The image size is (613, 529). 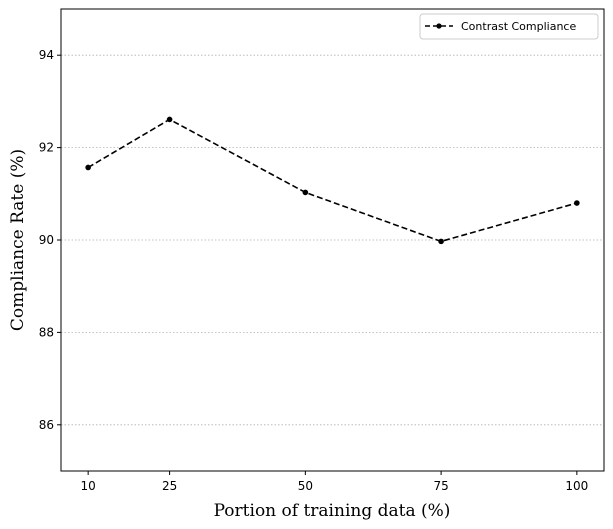 I want to click on y-tick-label: 92, so click(x=46, y=148).